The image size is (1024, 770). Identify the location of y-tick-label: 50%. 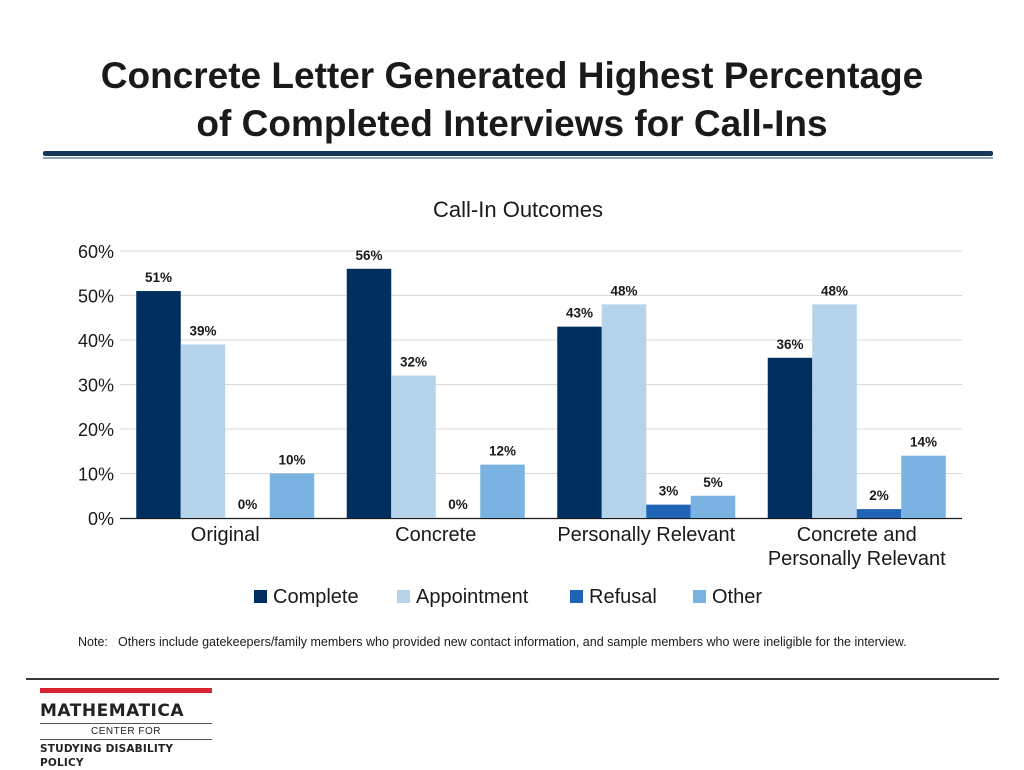
(96, 297).